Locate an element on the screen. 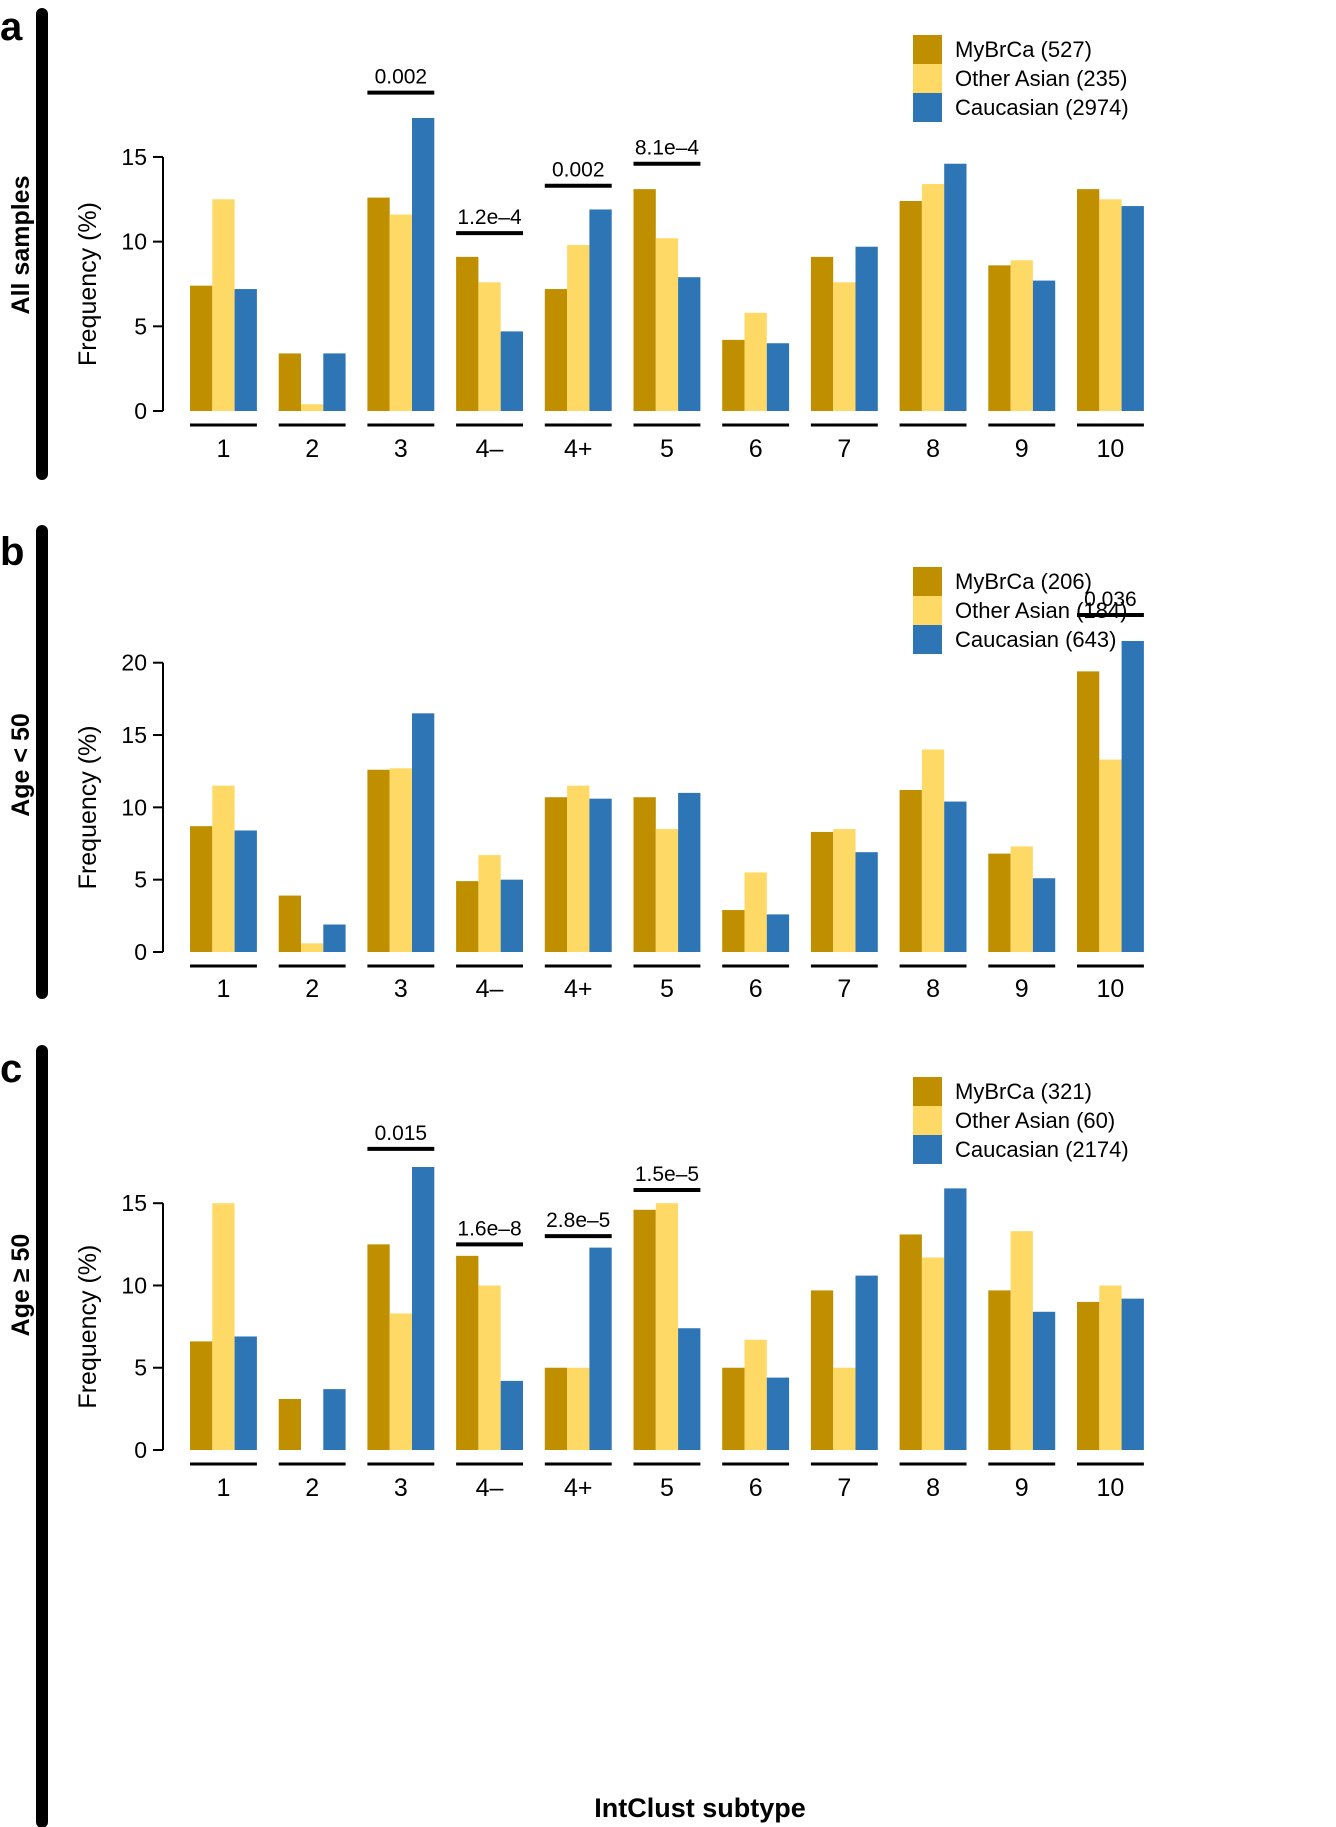 The width and height of the screenshot is (1336, 1827). x-category-label: 10 is located at coordinates (1111, 989).